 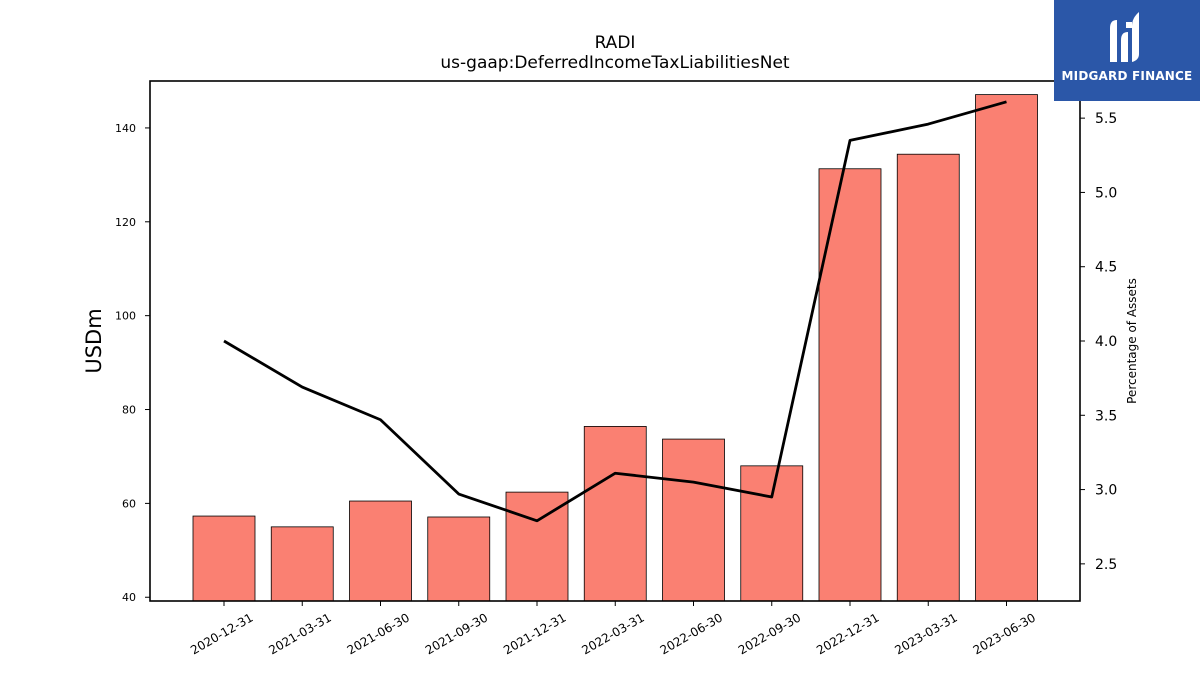 I want to click on chart-subtitle: us-gaap:DeferredIncomeTaxLiabilitiesNet, so click(x=615, y=63).